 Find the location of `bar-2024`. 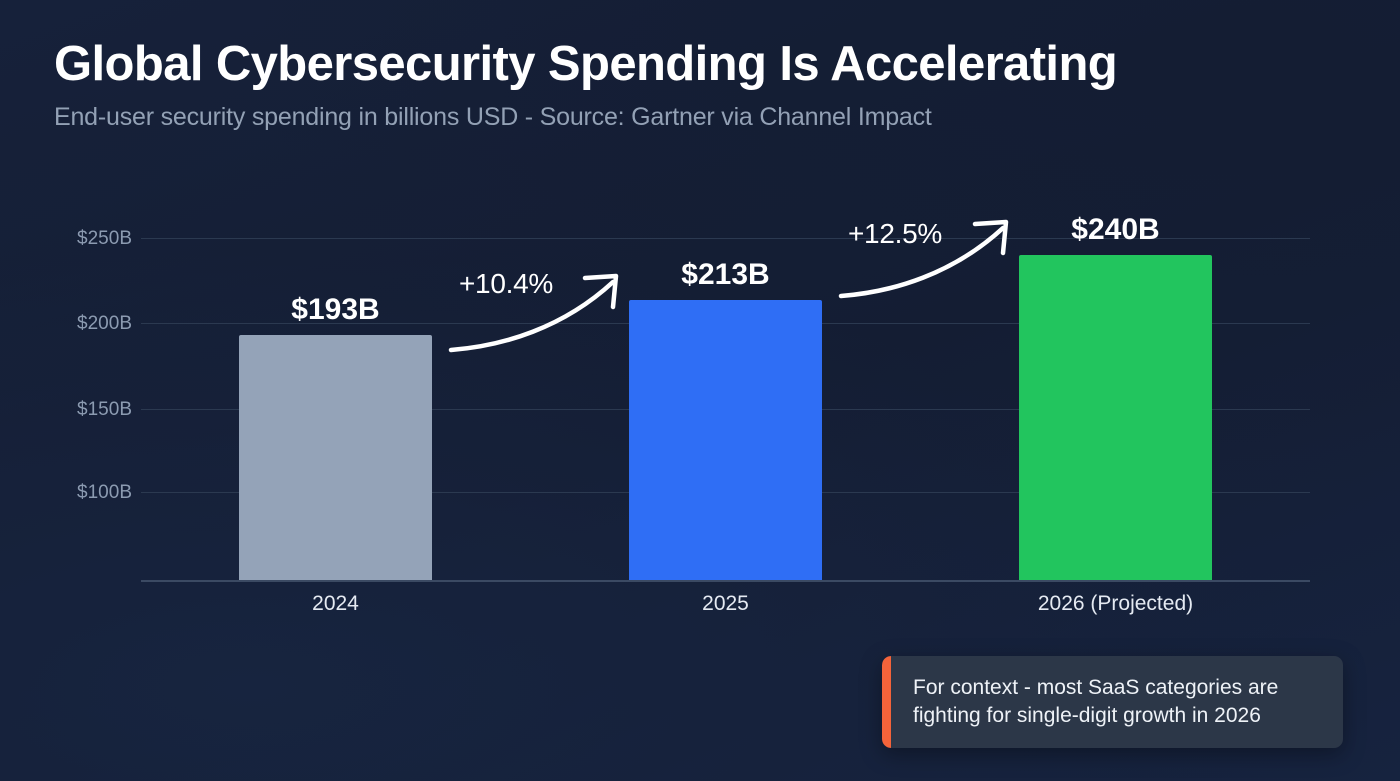

bar-2024 is located at coordinates (335, 457).